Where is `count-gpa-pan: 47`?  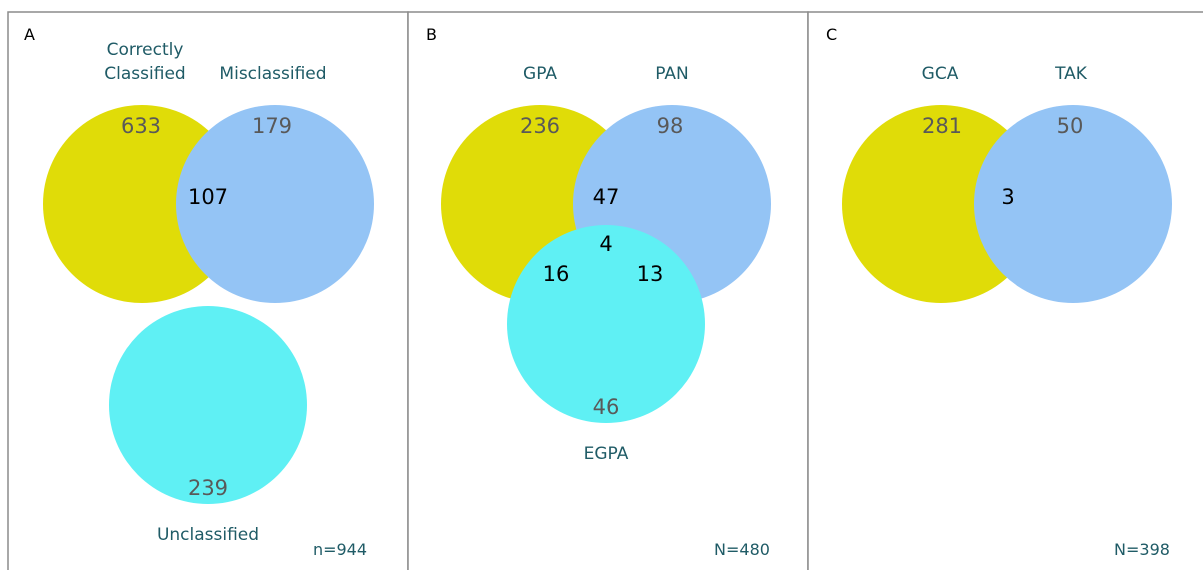
count-gpa-pan: 47 is located at coordinates (606, 197).